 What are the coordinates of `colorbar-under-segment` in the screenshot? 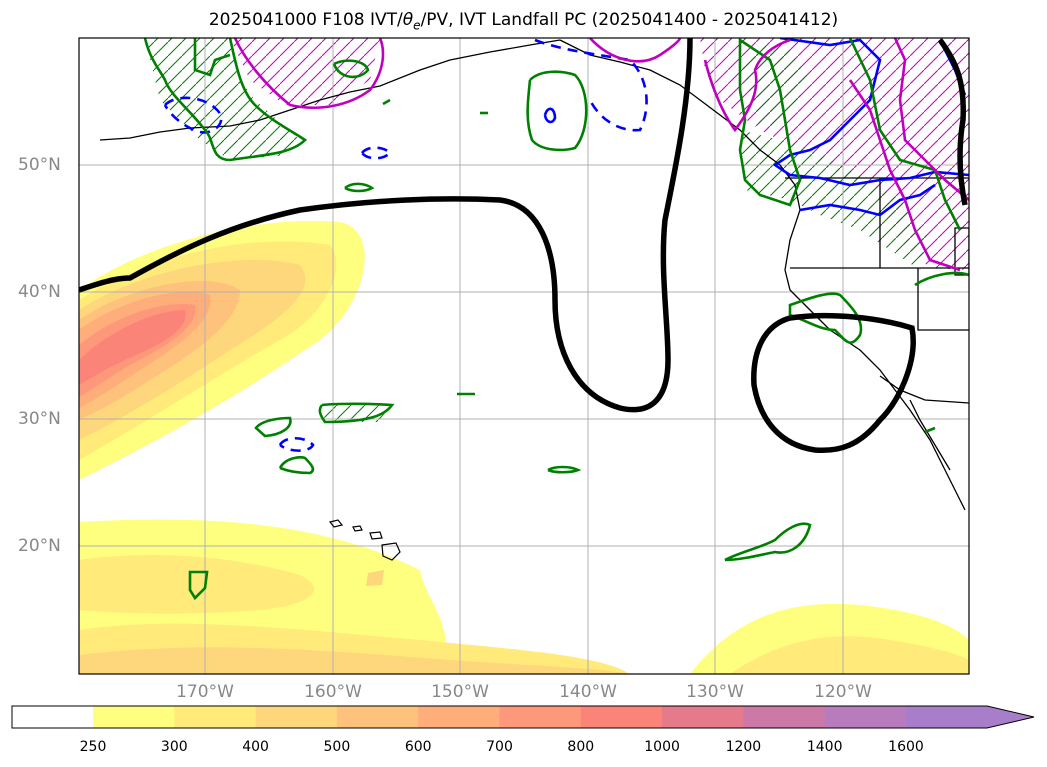 It's located at (52, 717).